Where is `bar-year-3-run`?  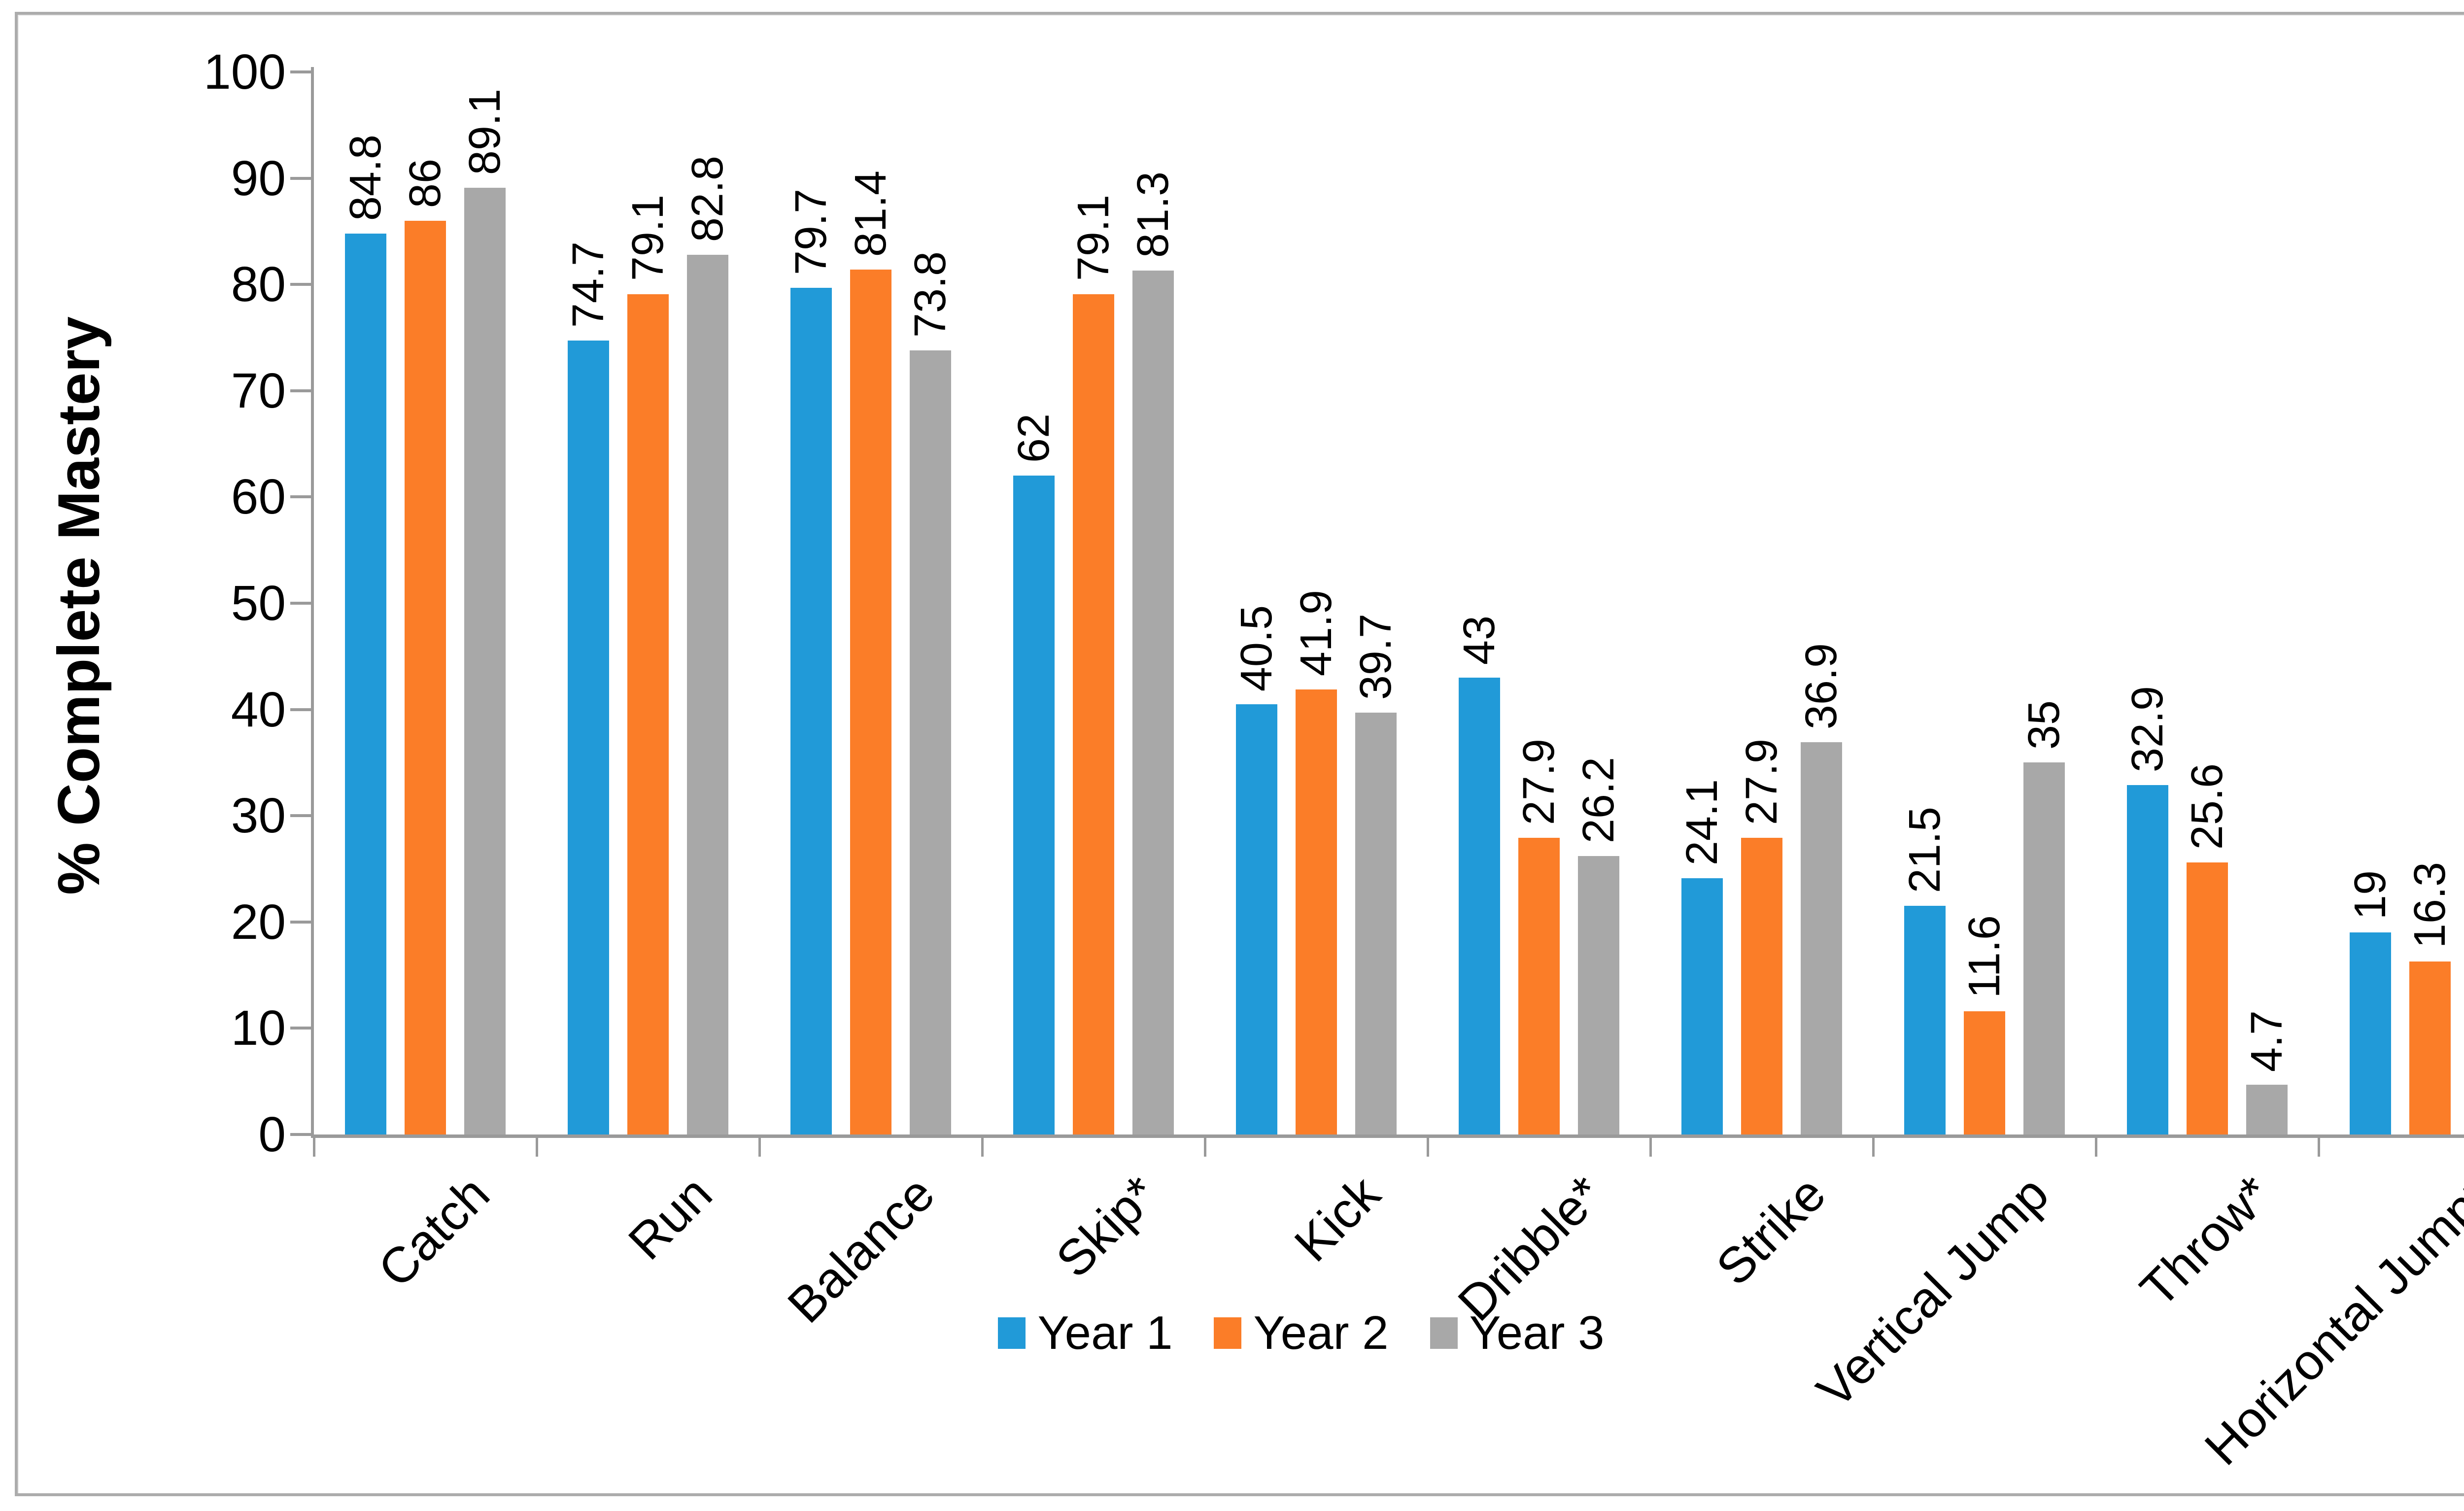 bar-year-3-run is located at coordinates (707, 694).